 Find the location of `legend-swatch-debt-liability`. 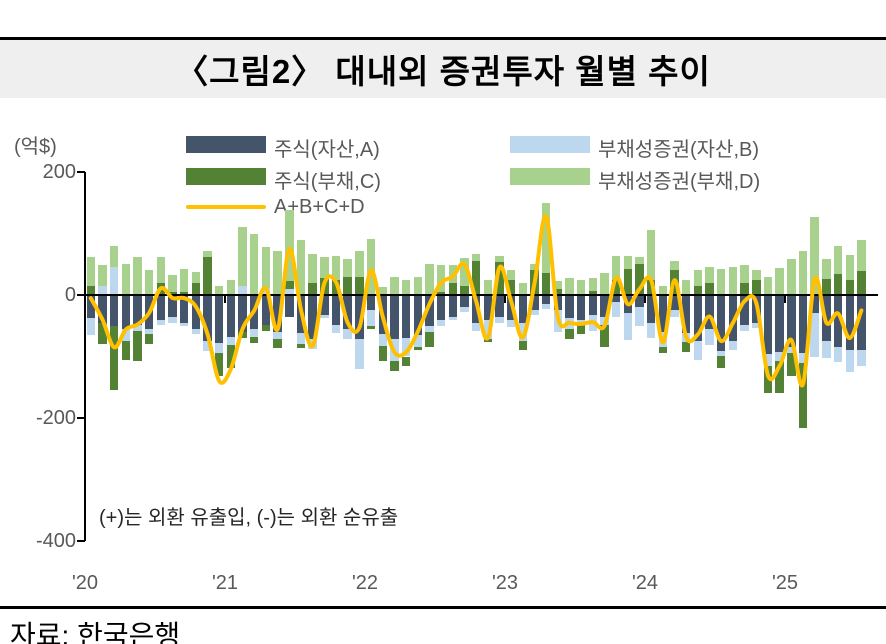

legend-swatch-debt-liability is located at coordinates (550, 176).